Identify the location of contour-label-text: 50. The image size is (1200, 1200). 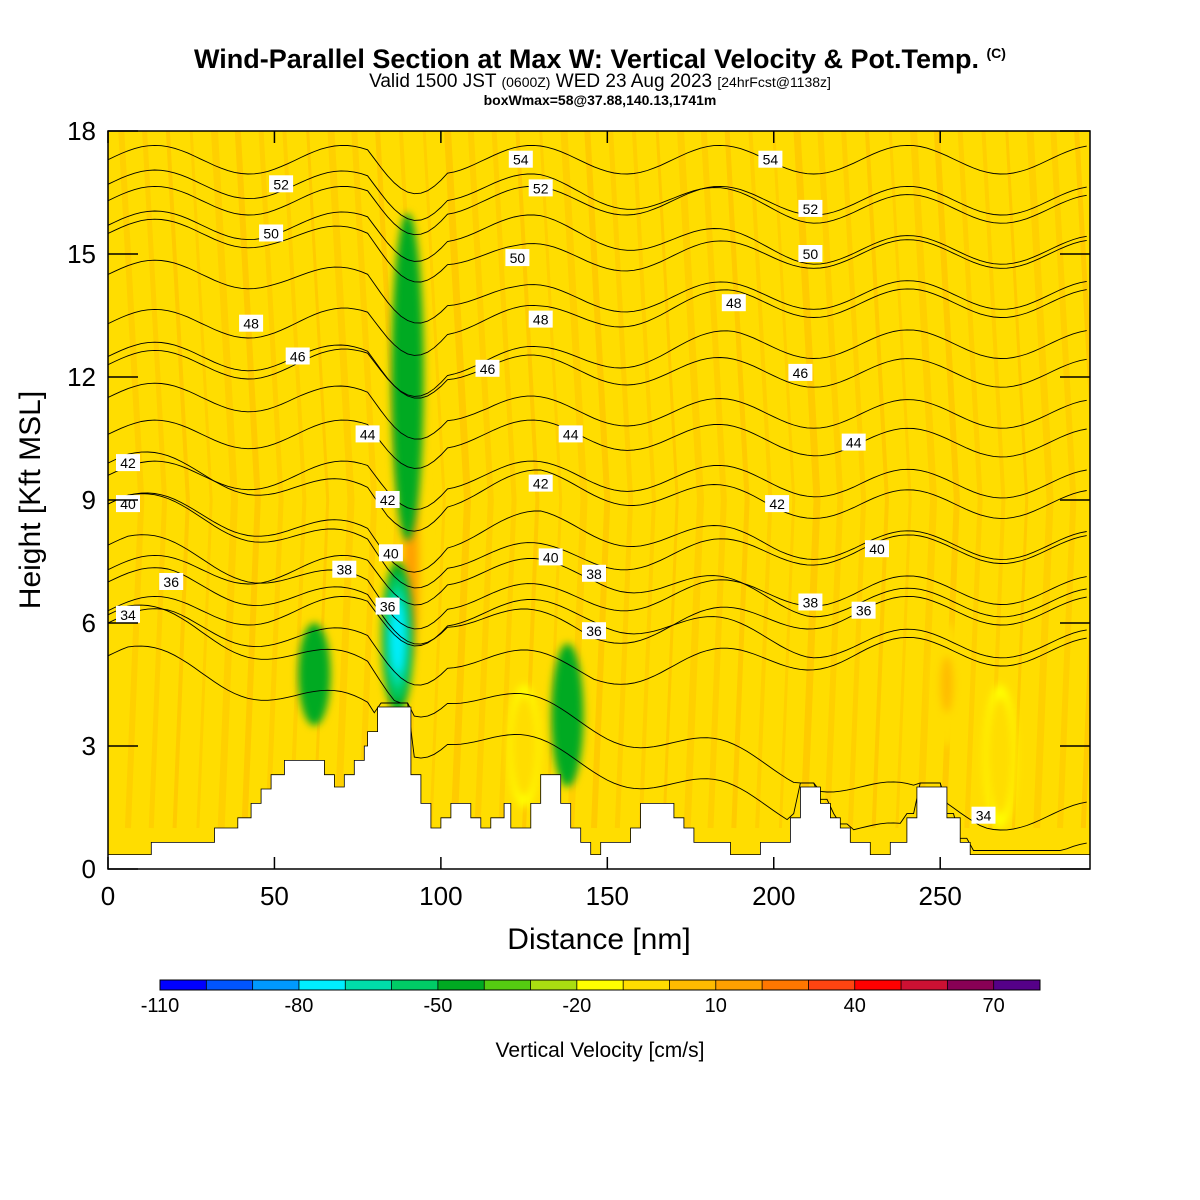
(811, 254).